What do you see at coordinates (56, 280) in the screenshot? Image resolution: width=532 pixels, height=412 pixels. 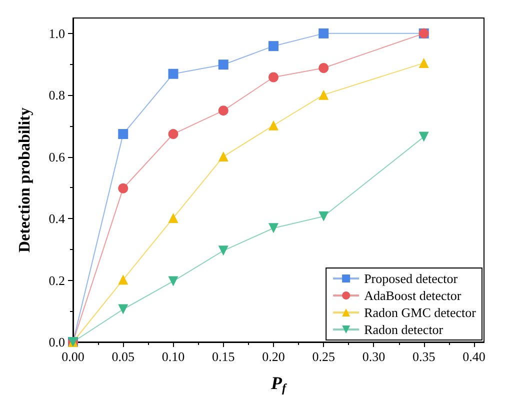 I see `y-tick-label: 0.2` at bounding box center [56, 280].